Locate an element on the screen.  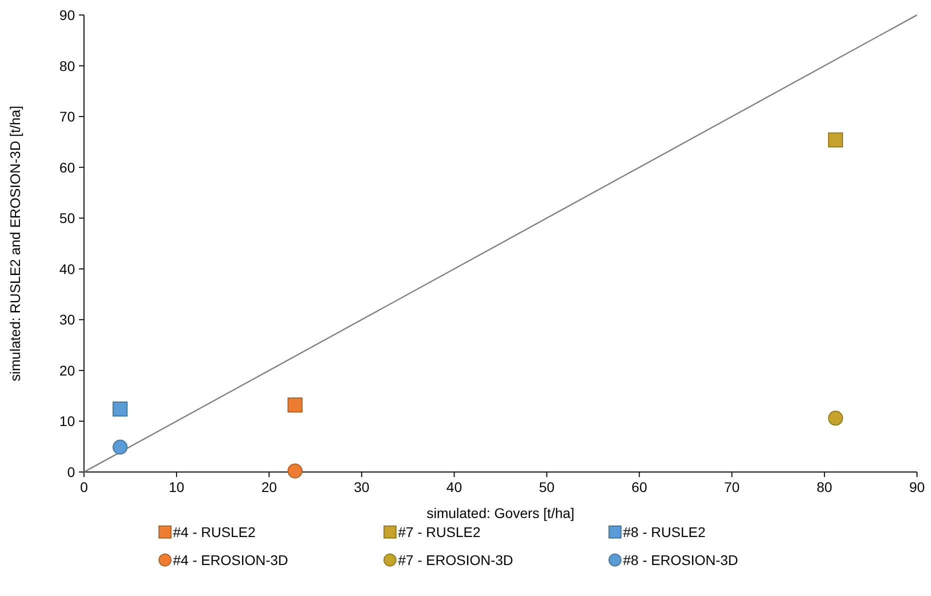
y-tick-label: 50 is located at coordinates (67, 218).